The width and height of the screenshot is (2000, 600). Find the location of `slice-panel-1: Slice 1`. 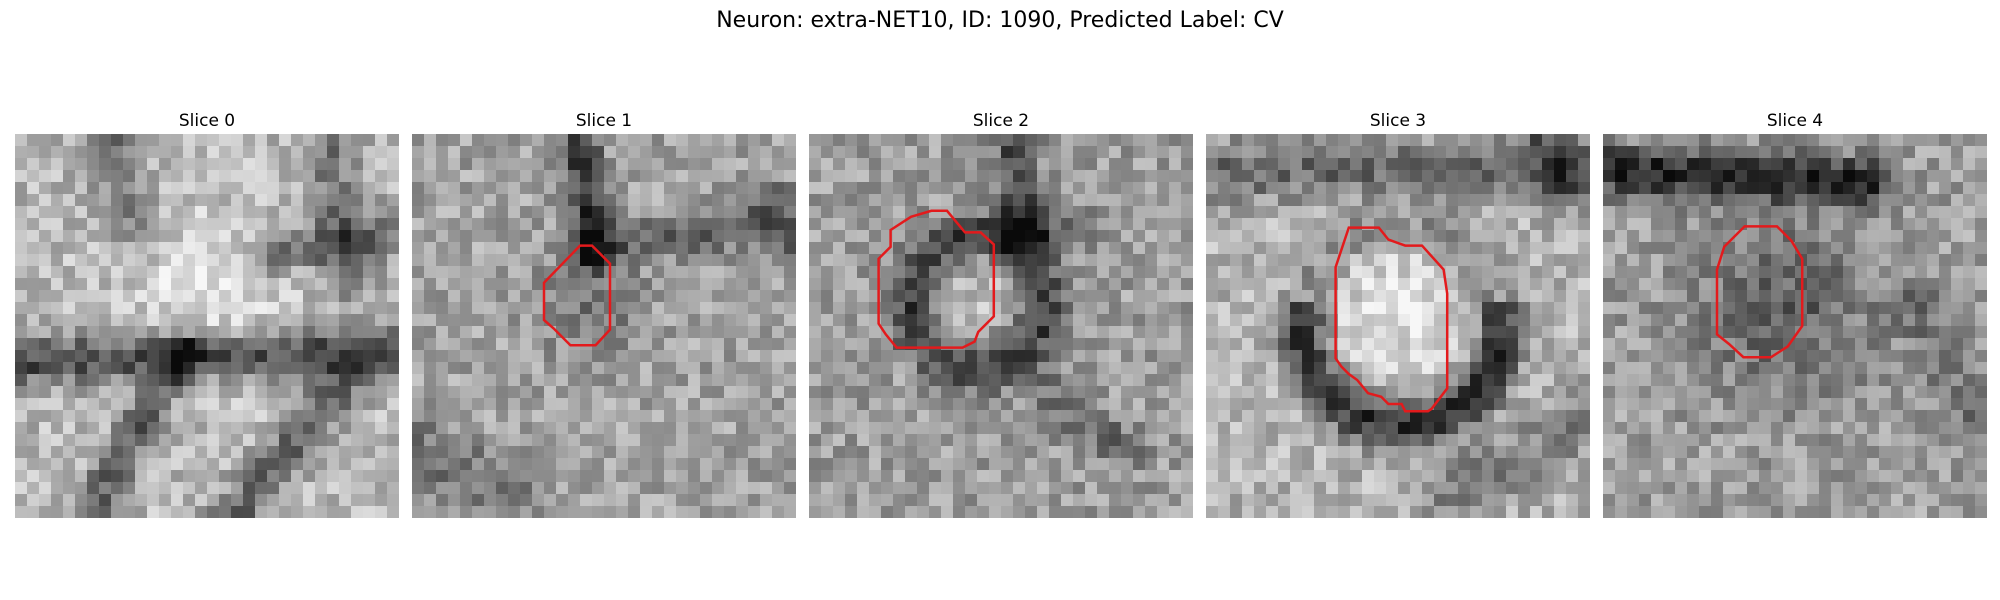

slice-panel-1: Slice 1 is located at coordinates (604, 313).